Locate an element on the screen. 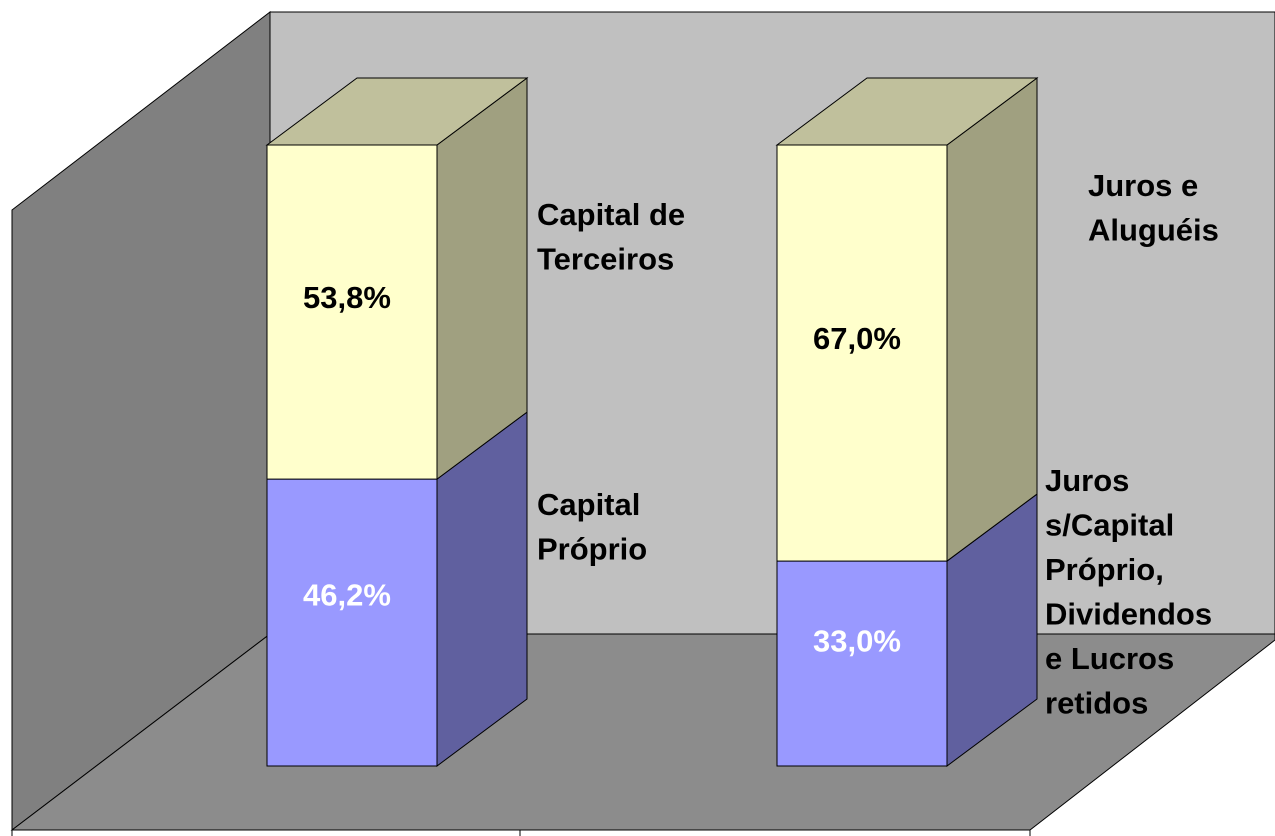 This screenshot has width=1275, height=836. segment-label: s/Capital is located at coordinates (1109, 525).